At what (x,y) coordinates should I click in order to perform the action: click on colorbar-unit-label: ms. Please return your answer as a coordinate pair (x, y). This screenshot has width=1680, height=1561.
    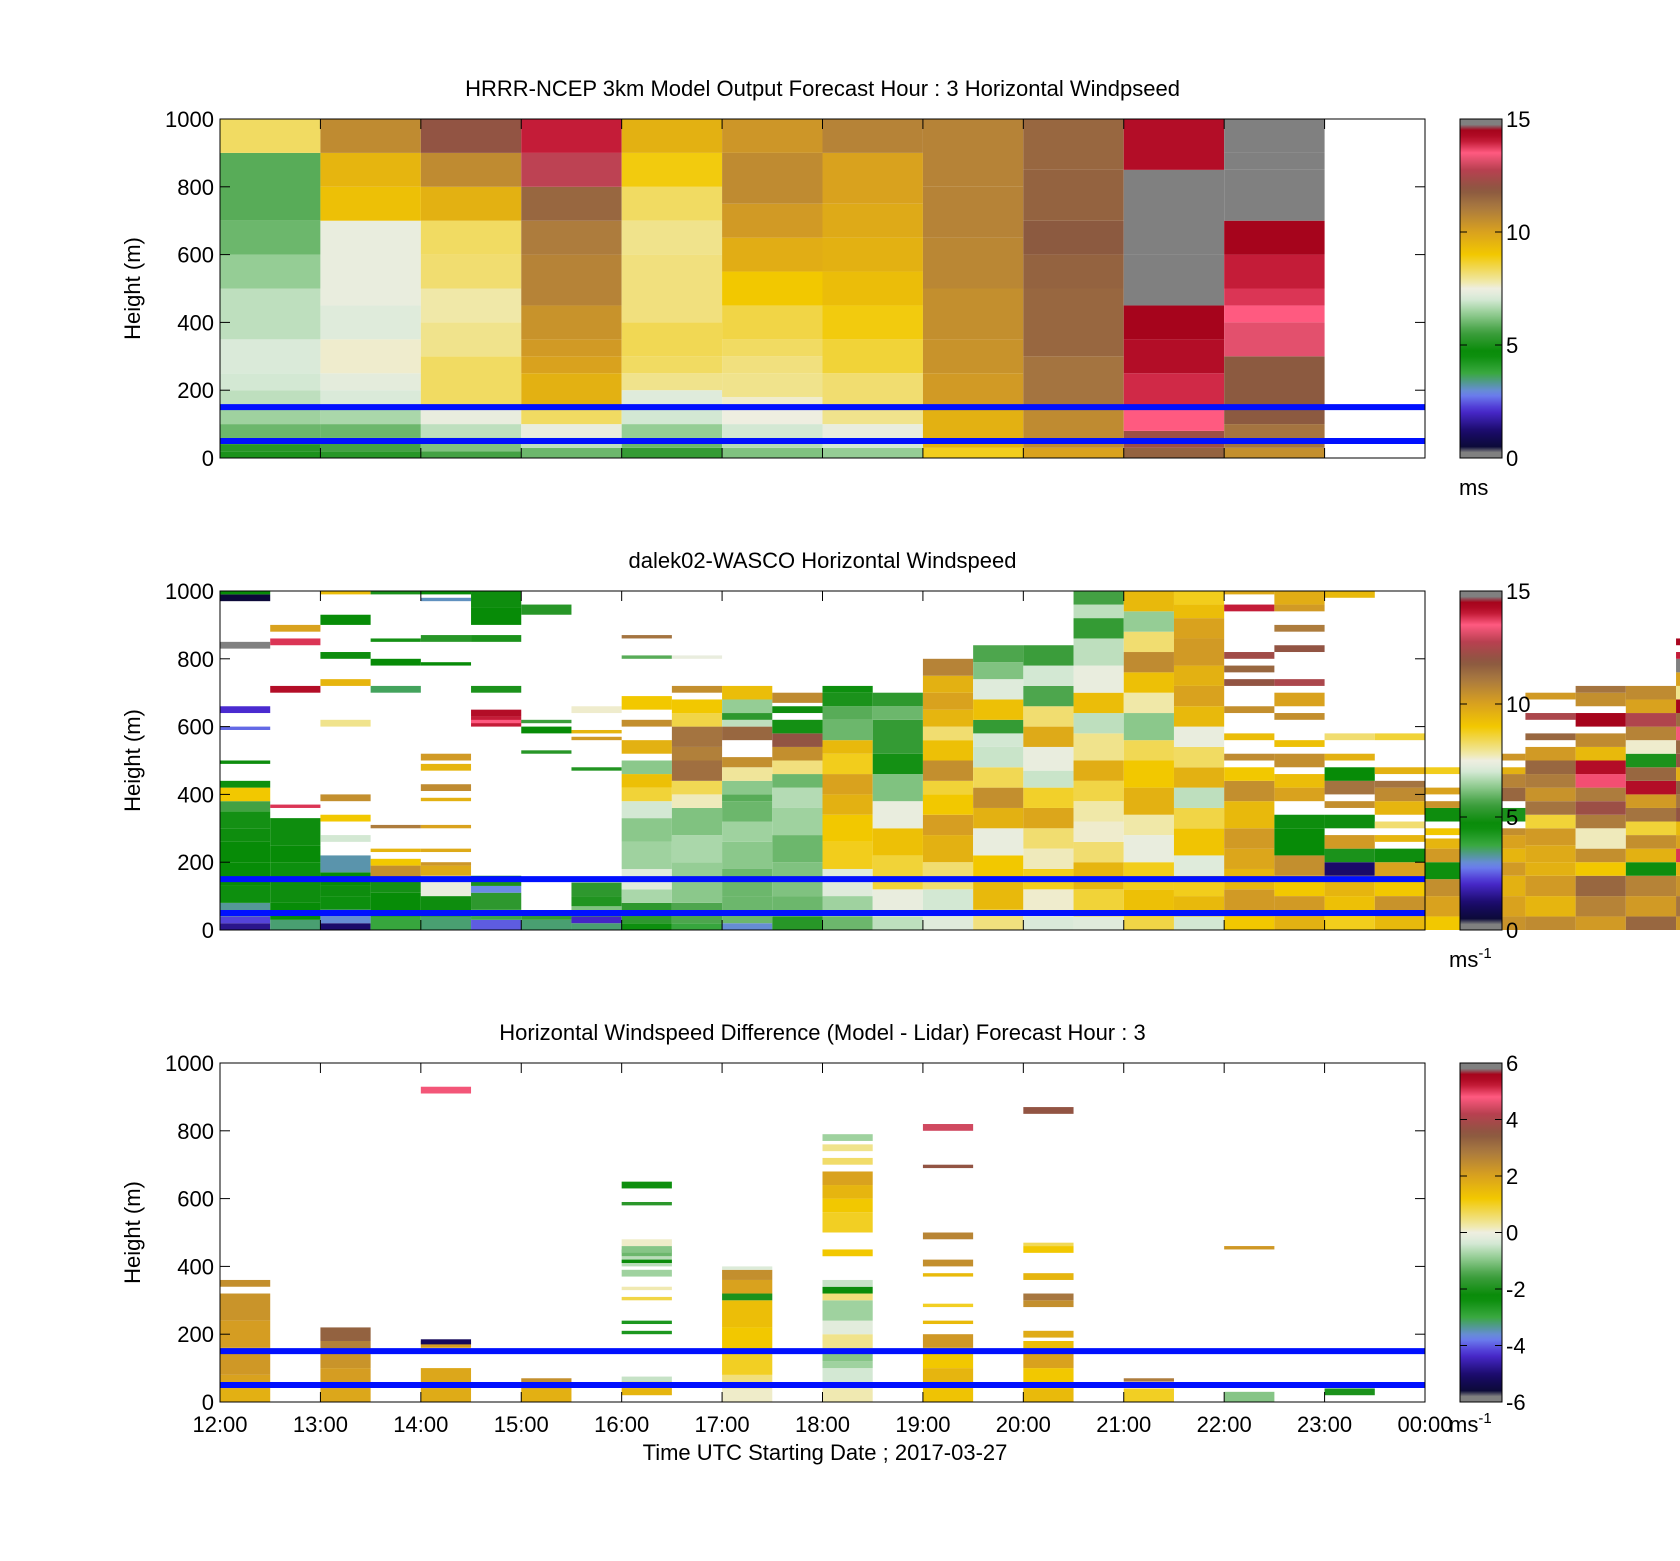
    Looking at the image, I should click on (1473, 487).